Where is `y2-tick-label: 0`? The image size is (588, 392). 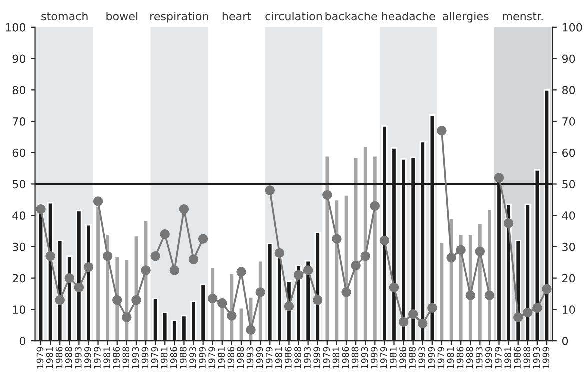
y2-tick-label: 0 is located at coordinates (565, 341).